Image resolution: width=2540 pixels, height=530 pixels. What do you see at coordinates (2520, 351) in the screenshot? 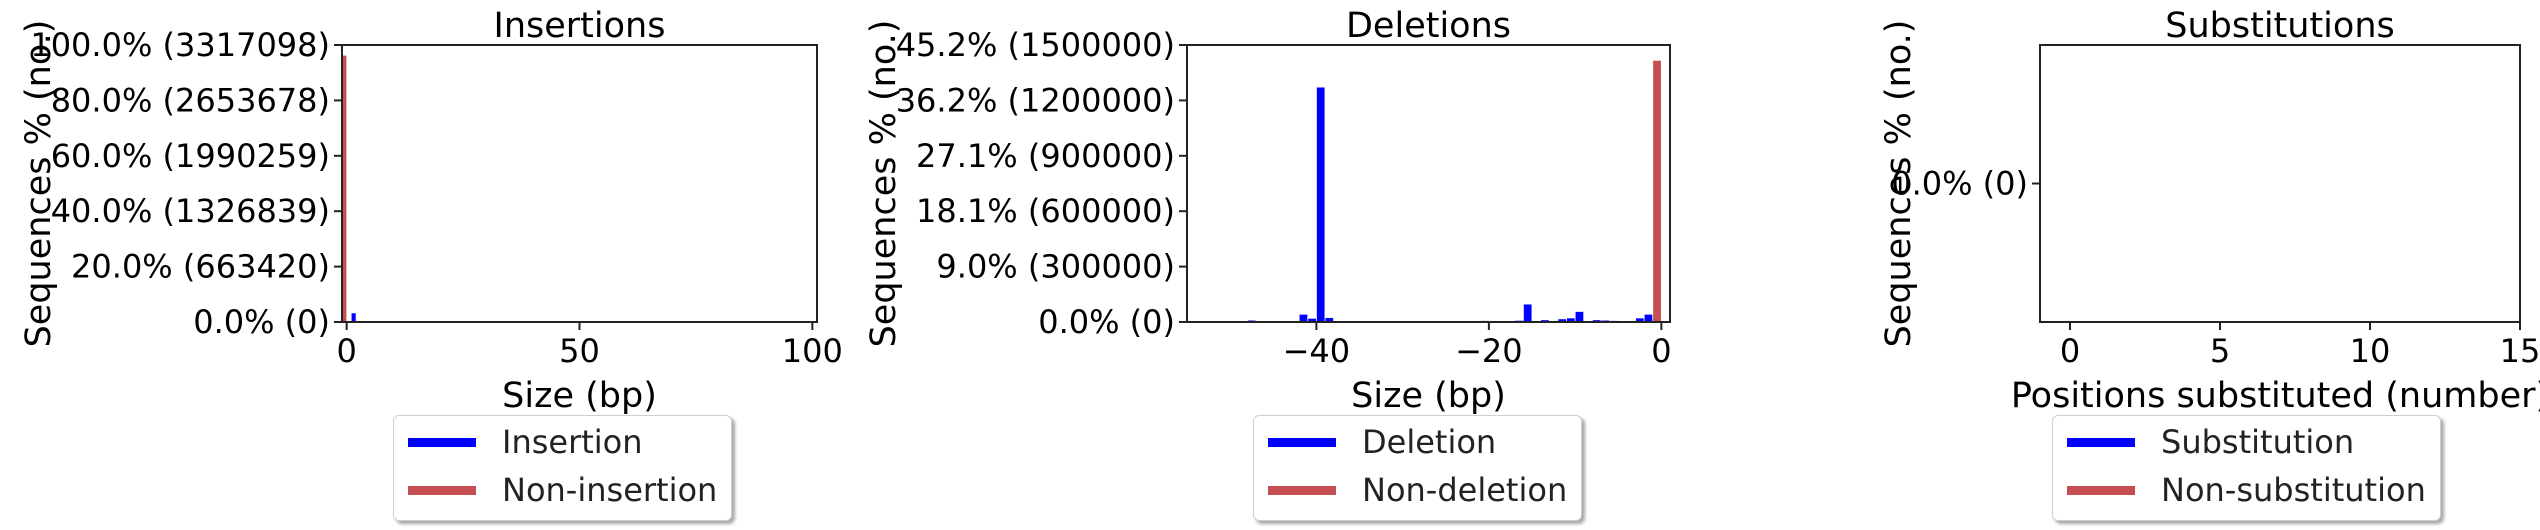
I see `x-tick-label: 15` at bounding box center [2520, 351].